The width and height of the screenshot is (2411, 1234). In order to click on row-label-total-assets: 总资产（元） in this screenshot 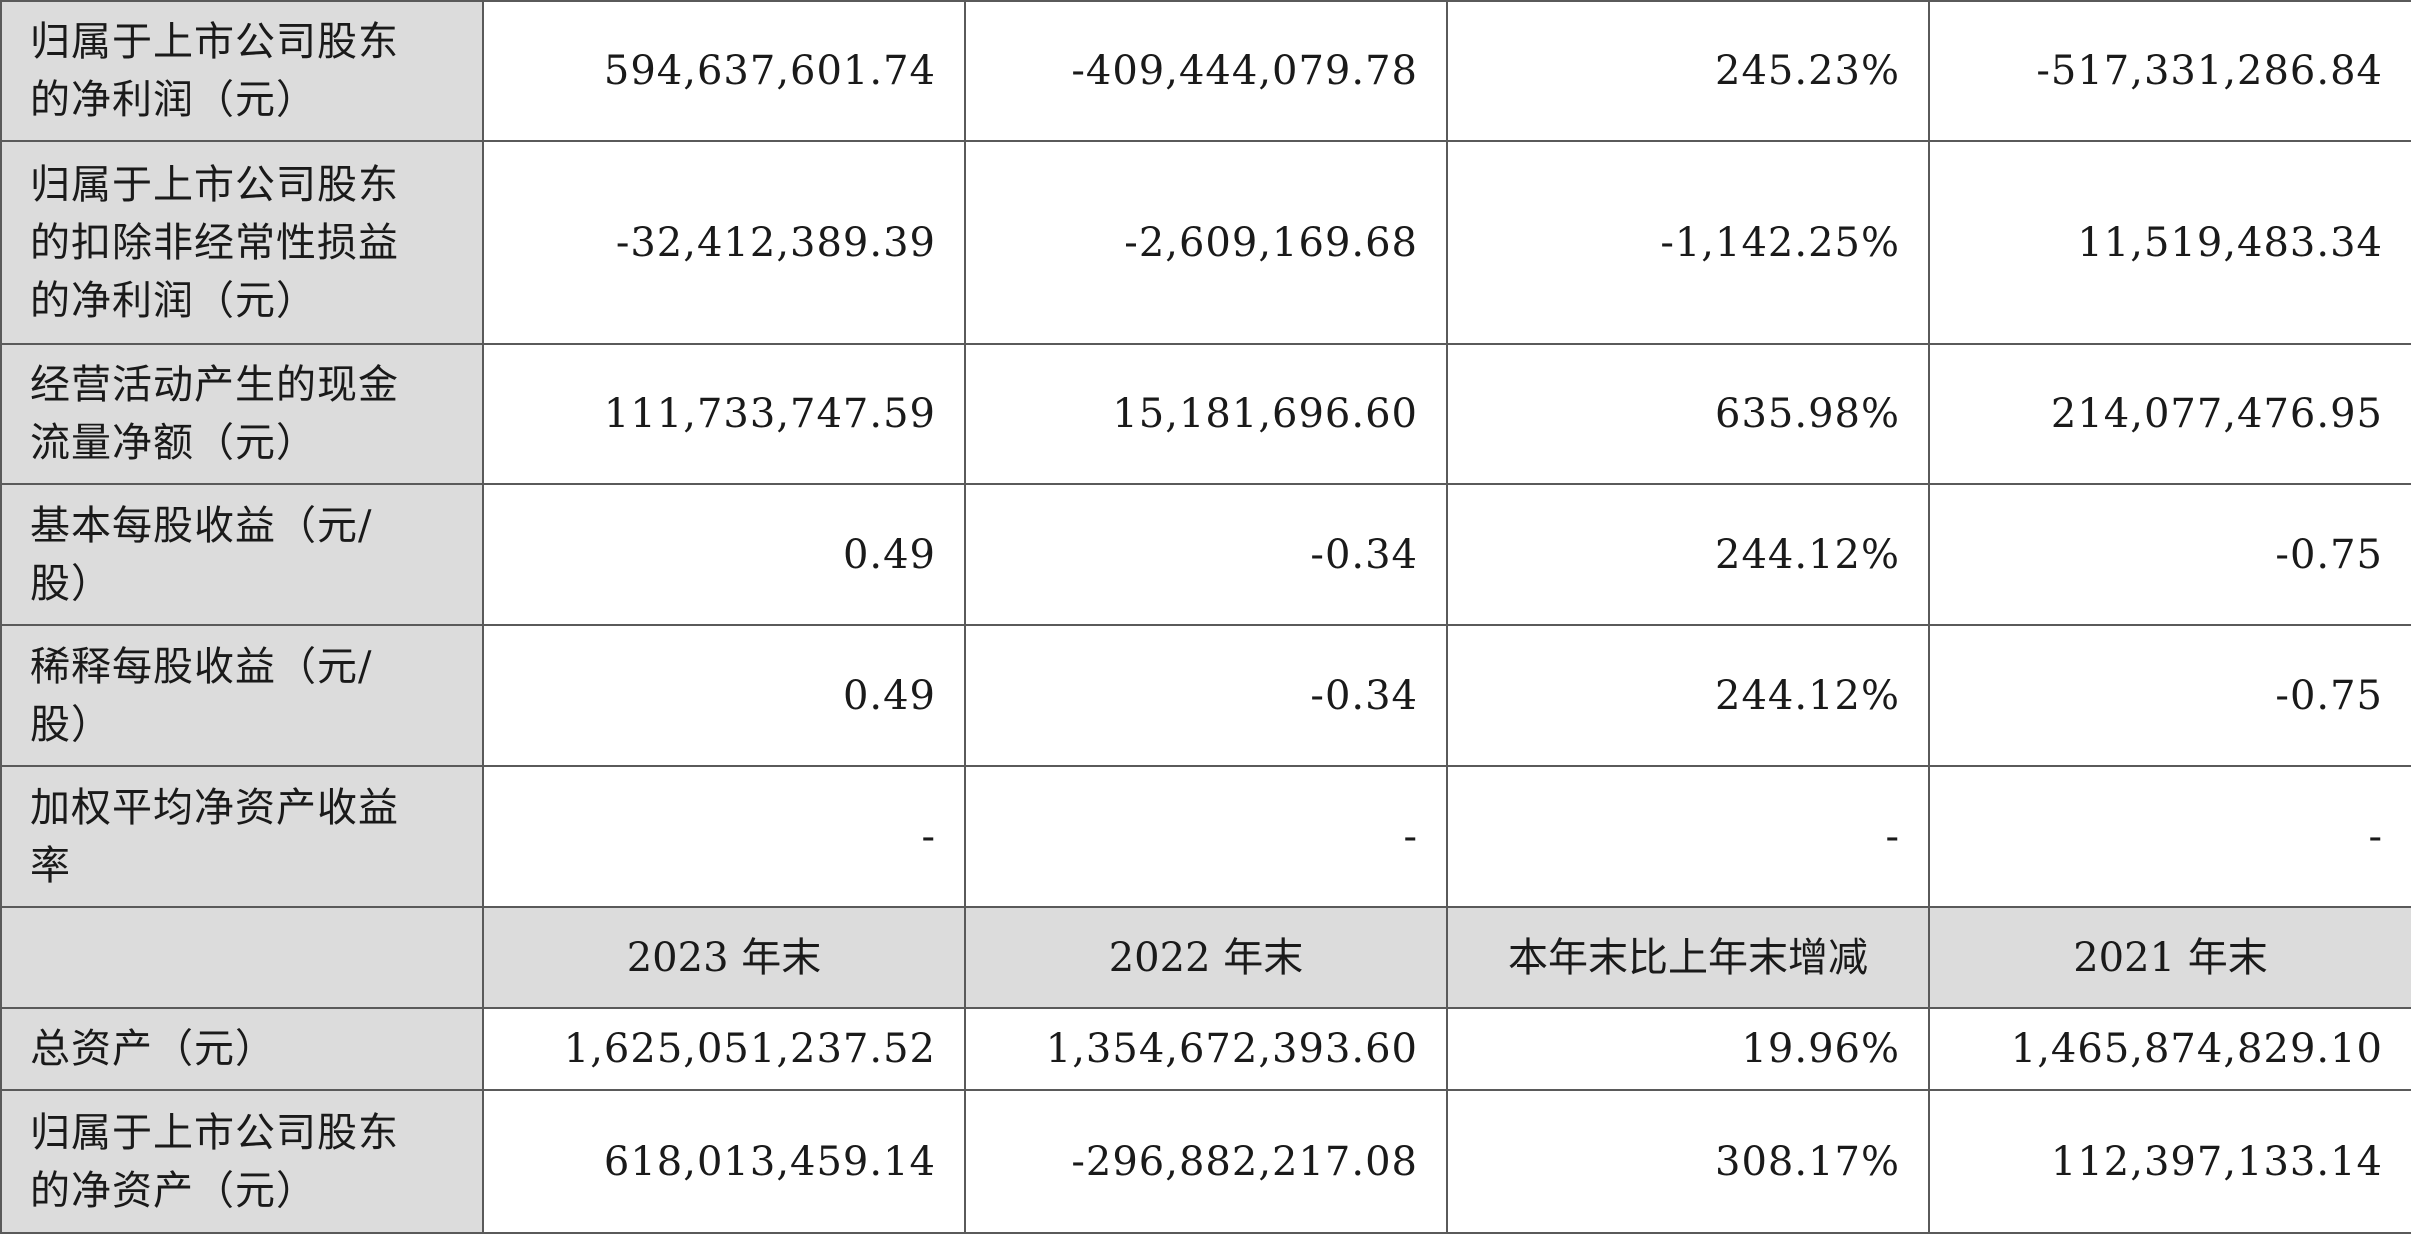, I will do `click(242, 1049)`.